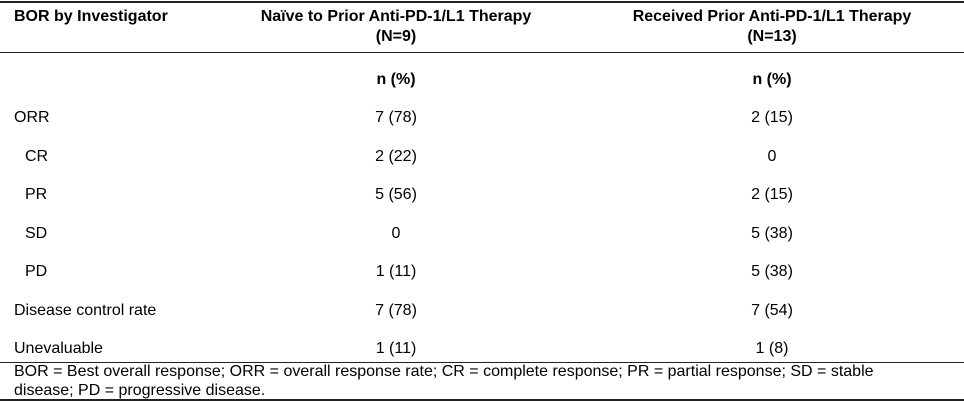 Image resolution: width=964 pixels, height=401 pixels. What do you see at coordinates (772, 310) in the screenshot?
I see `cell-value: 7 (54)` at bounding box center [772, 310].